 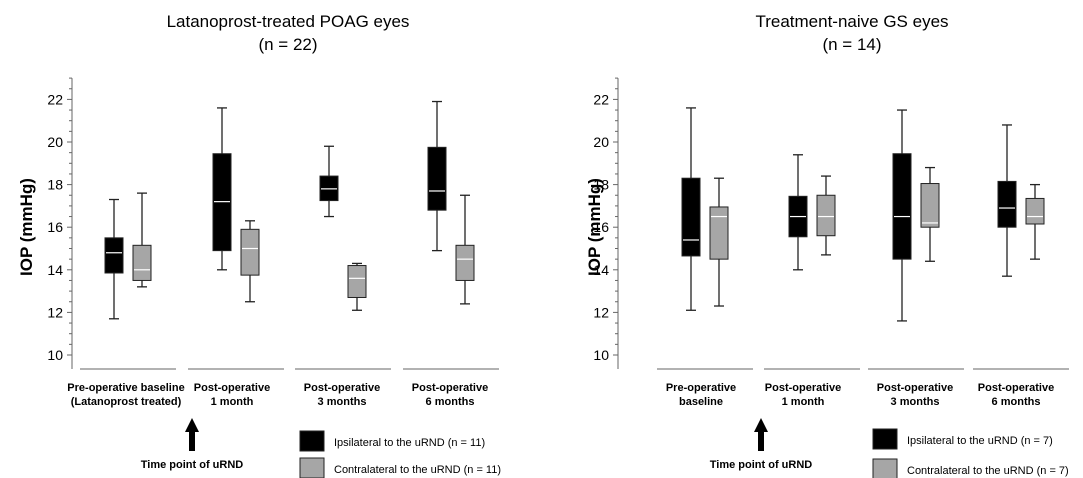 What do you see at coordinates (287, 44) in the screenshot?
I see `chart-subtitle: (n = 22)` at bounding box center [287, 44].